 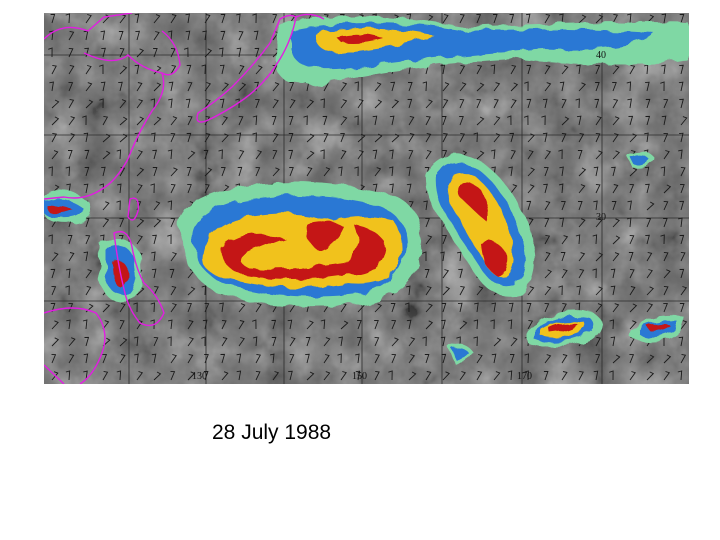 What do you see at coordinates (563, 327) in the screenshot?
I see `cloud-layer-core` at bounding box center [563, 327].